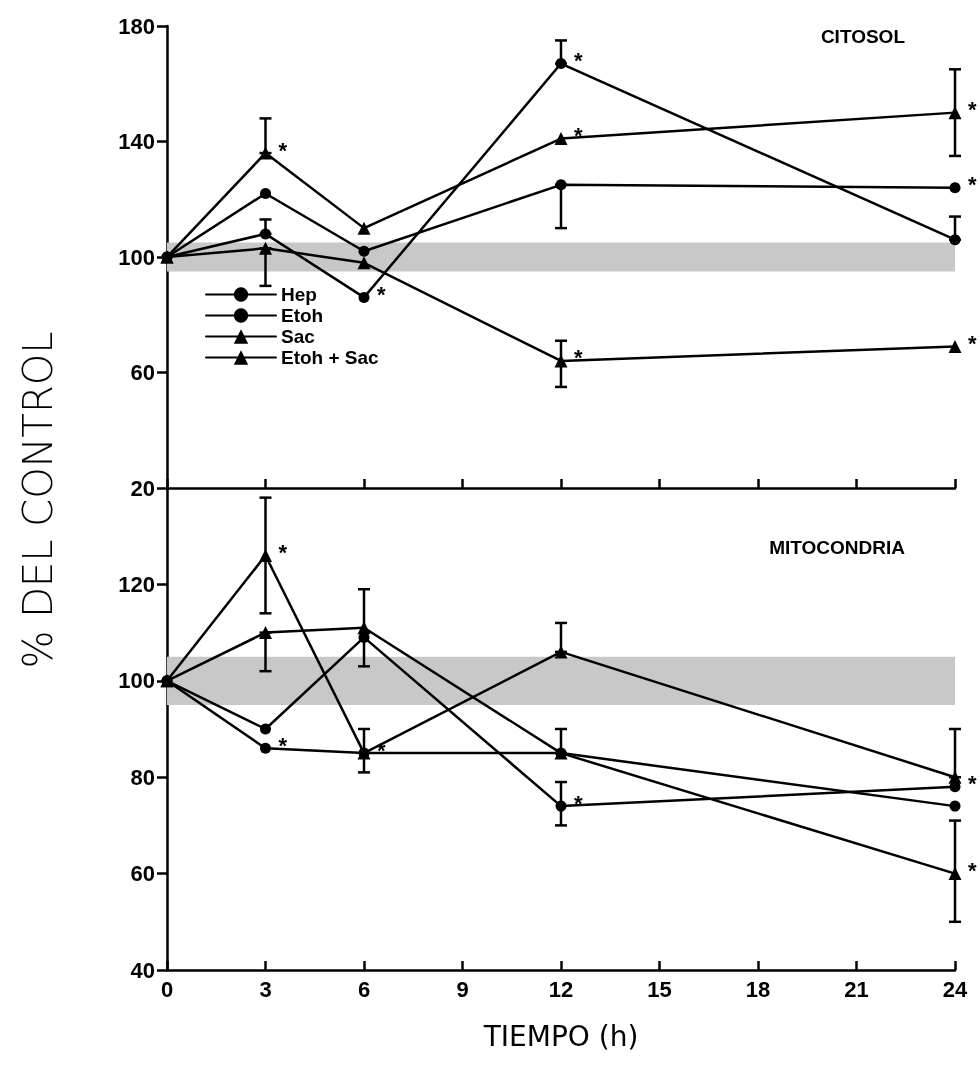  What do you see at coordinates (560, 1036) in the screenshot?
I see `x-axis-title: TIEMPO (h)` at bounding box center [560, 1036].